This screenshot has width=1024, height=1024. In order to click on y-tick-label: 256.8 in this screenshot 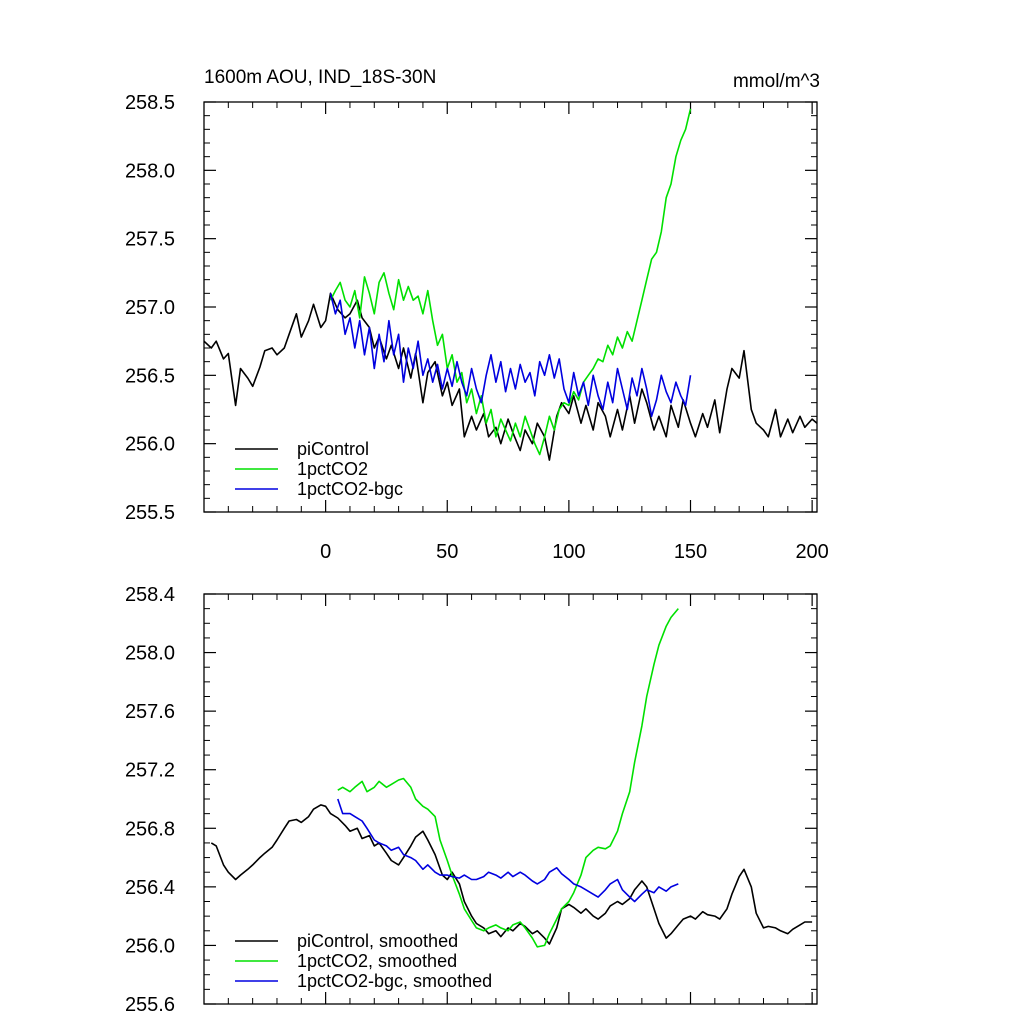, I will do `click(150, 829)`.